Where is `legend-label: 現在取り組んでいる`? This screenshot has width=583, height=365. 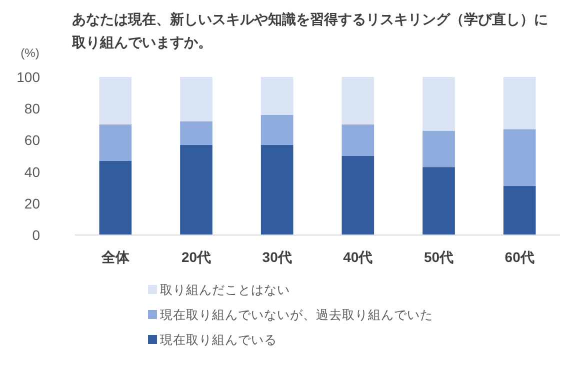
legend-label: 現在取り組んでいる is located at coordinates (218, 340).